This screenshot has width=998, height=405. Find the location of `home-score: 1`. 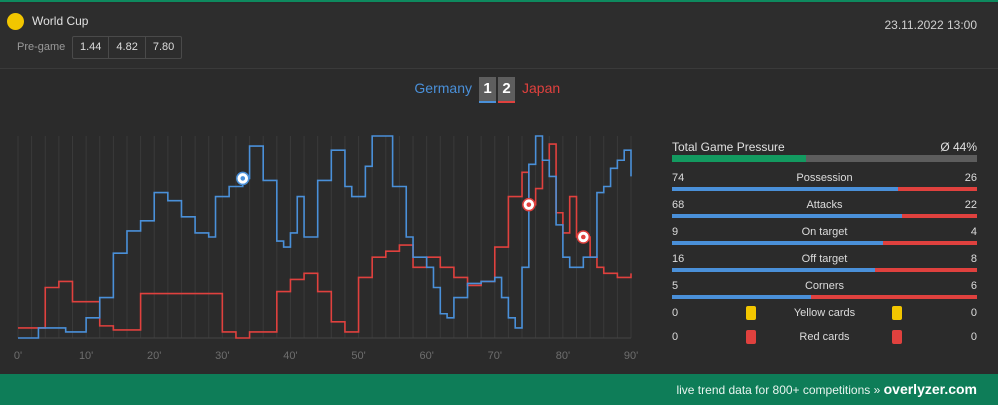

home-score: 1 is located at coordinates (487, 90).